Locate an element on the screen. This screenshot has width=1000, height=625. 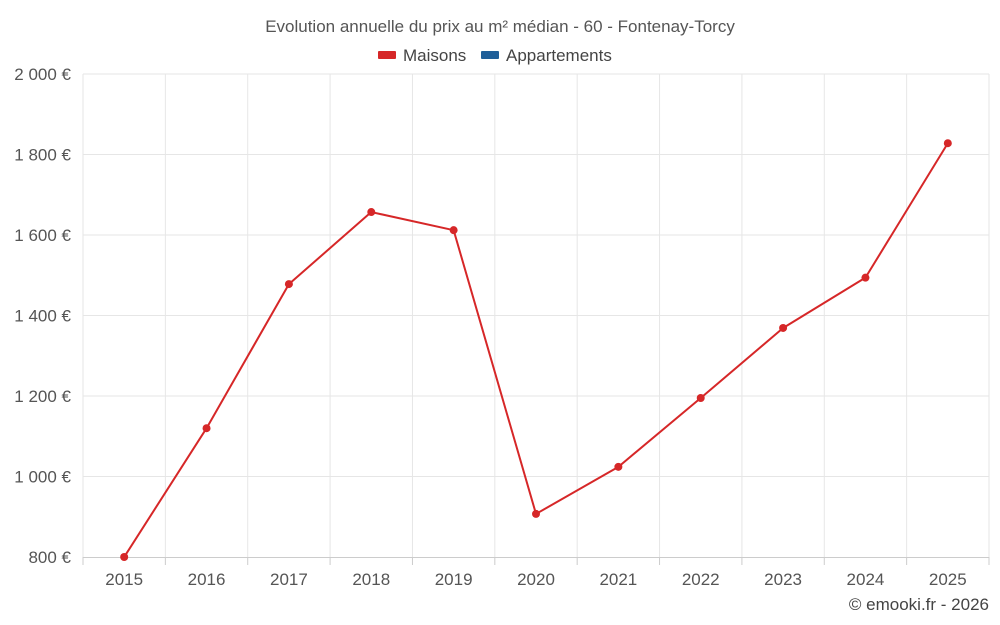
legend-item-appartements: Appartements is located at coordinates (546, 55).